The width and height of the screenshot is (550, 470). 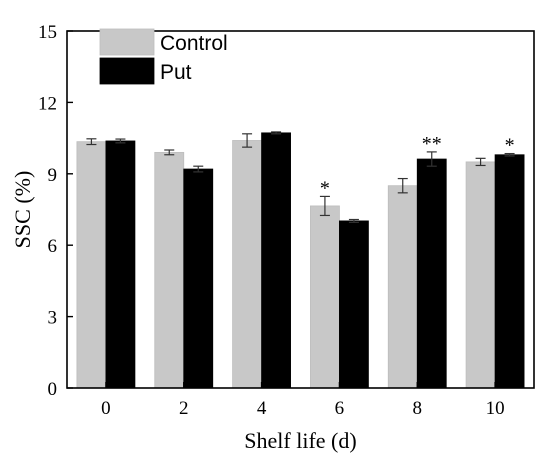 What do you see at coordinates (163, 56) in the screenshot?
I see `legend: Control Put` at bounding box center [163, 56].